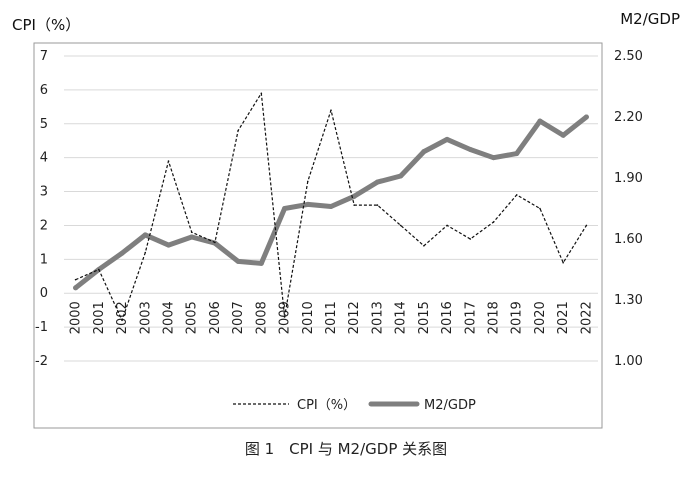 This screenshot has width=692, height=477. I want to click on x-tick-label: 2013, so click(377, 317).